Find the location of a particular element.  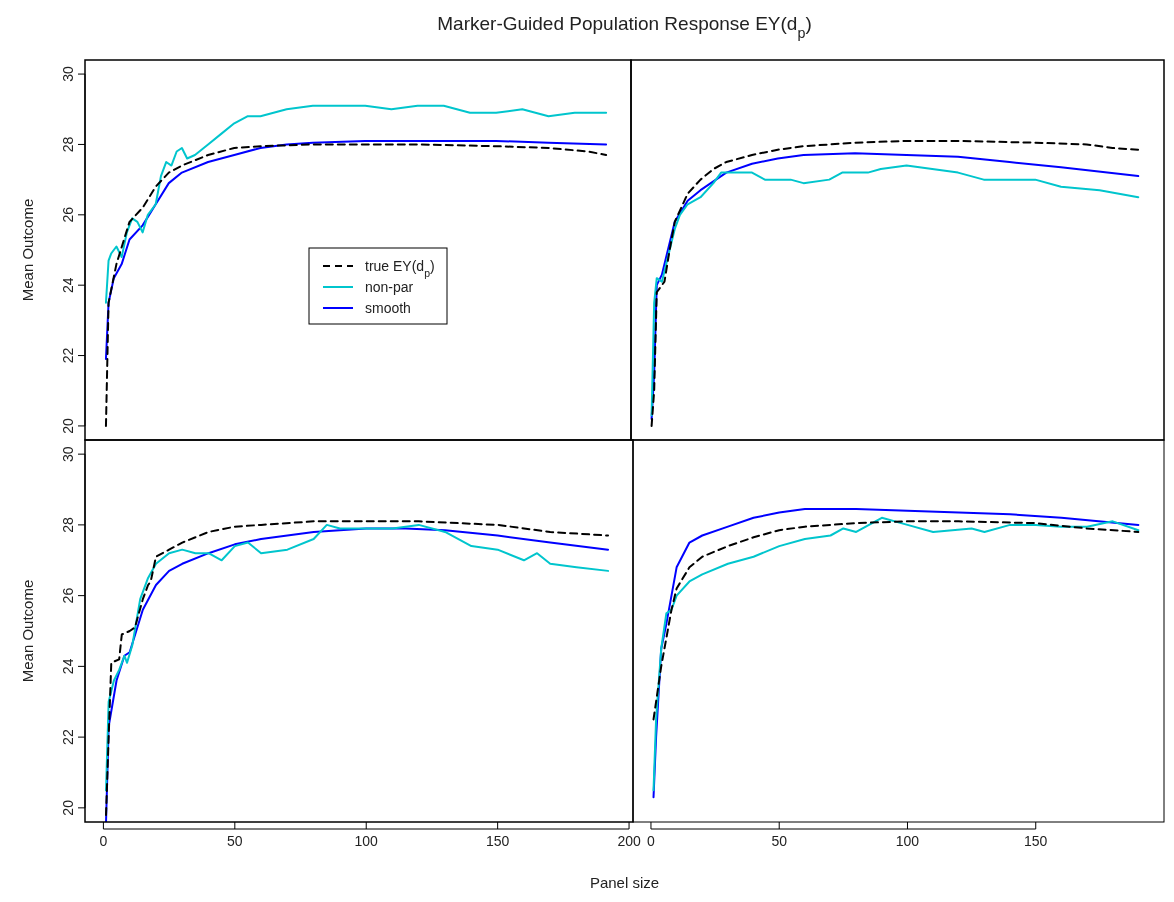

legend-label: true EY(d$_{p}$) is located at coordinates (400, 268).